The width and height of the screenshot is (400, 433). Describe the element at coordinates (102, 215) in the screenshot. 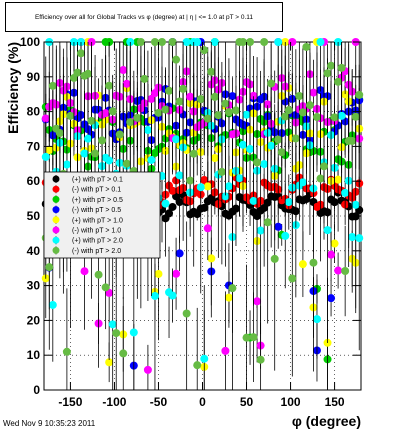

I see `legend-box` at that location.